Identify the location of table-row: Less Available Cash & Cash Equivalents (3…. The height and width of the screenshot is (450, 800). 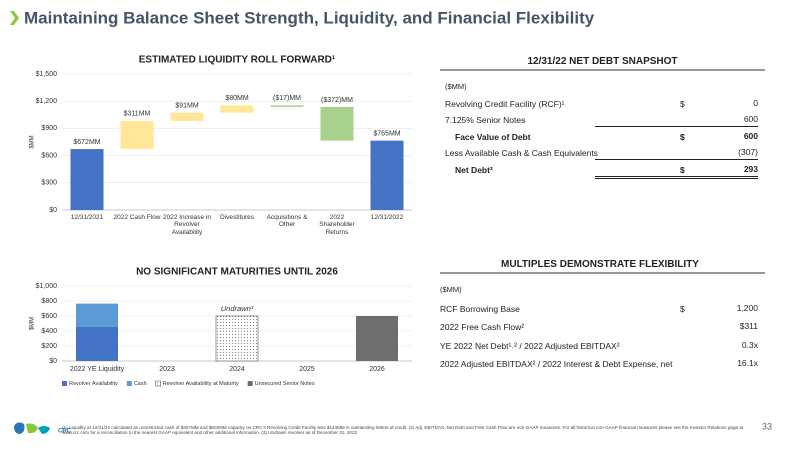
(601, 153).